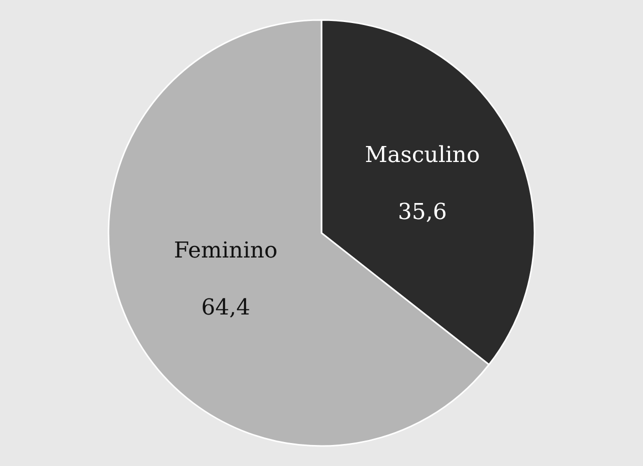  I want to click on data-label: 35,6, so click(422, 213).